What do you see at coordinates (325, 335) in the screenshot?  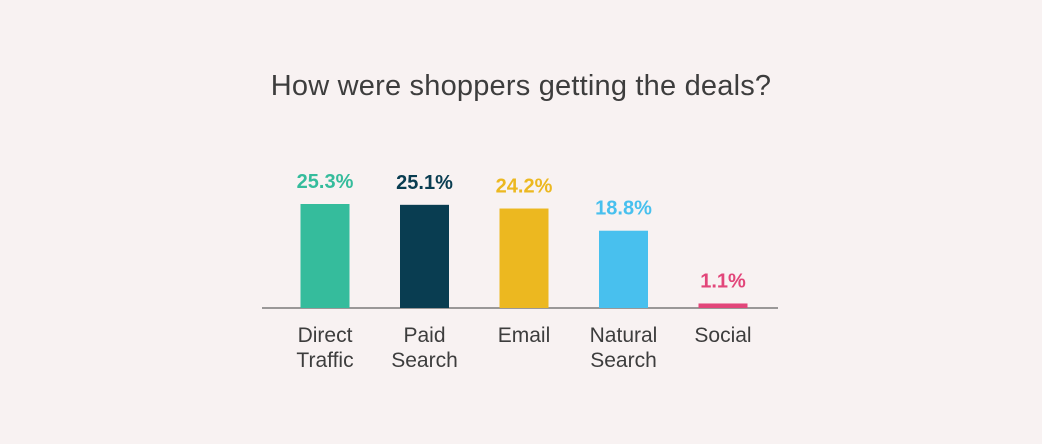 I see `category-label: Direct` at bounding box center [325, 335].